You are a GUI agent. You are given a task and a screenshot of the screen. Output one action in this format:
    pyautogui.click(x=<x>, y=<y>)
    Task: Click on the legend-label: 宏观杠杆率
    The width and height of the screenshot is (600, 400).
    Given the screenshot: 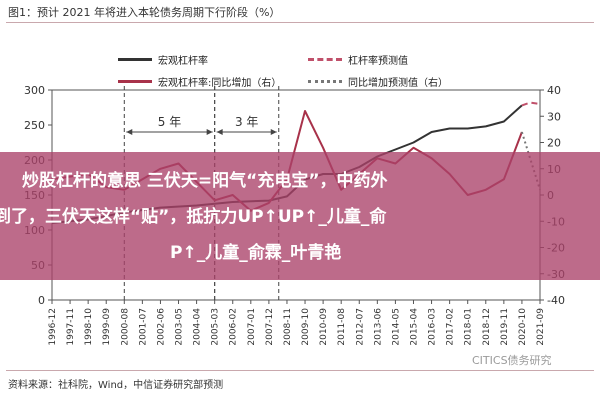 What is the action you would take?
    pyautogui.click(x=183, y=61)
    